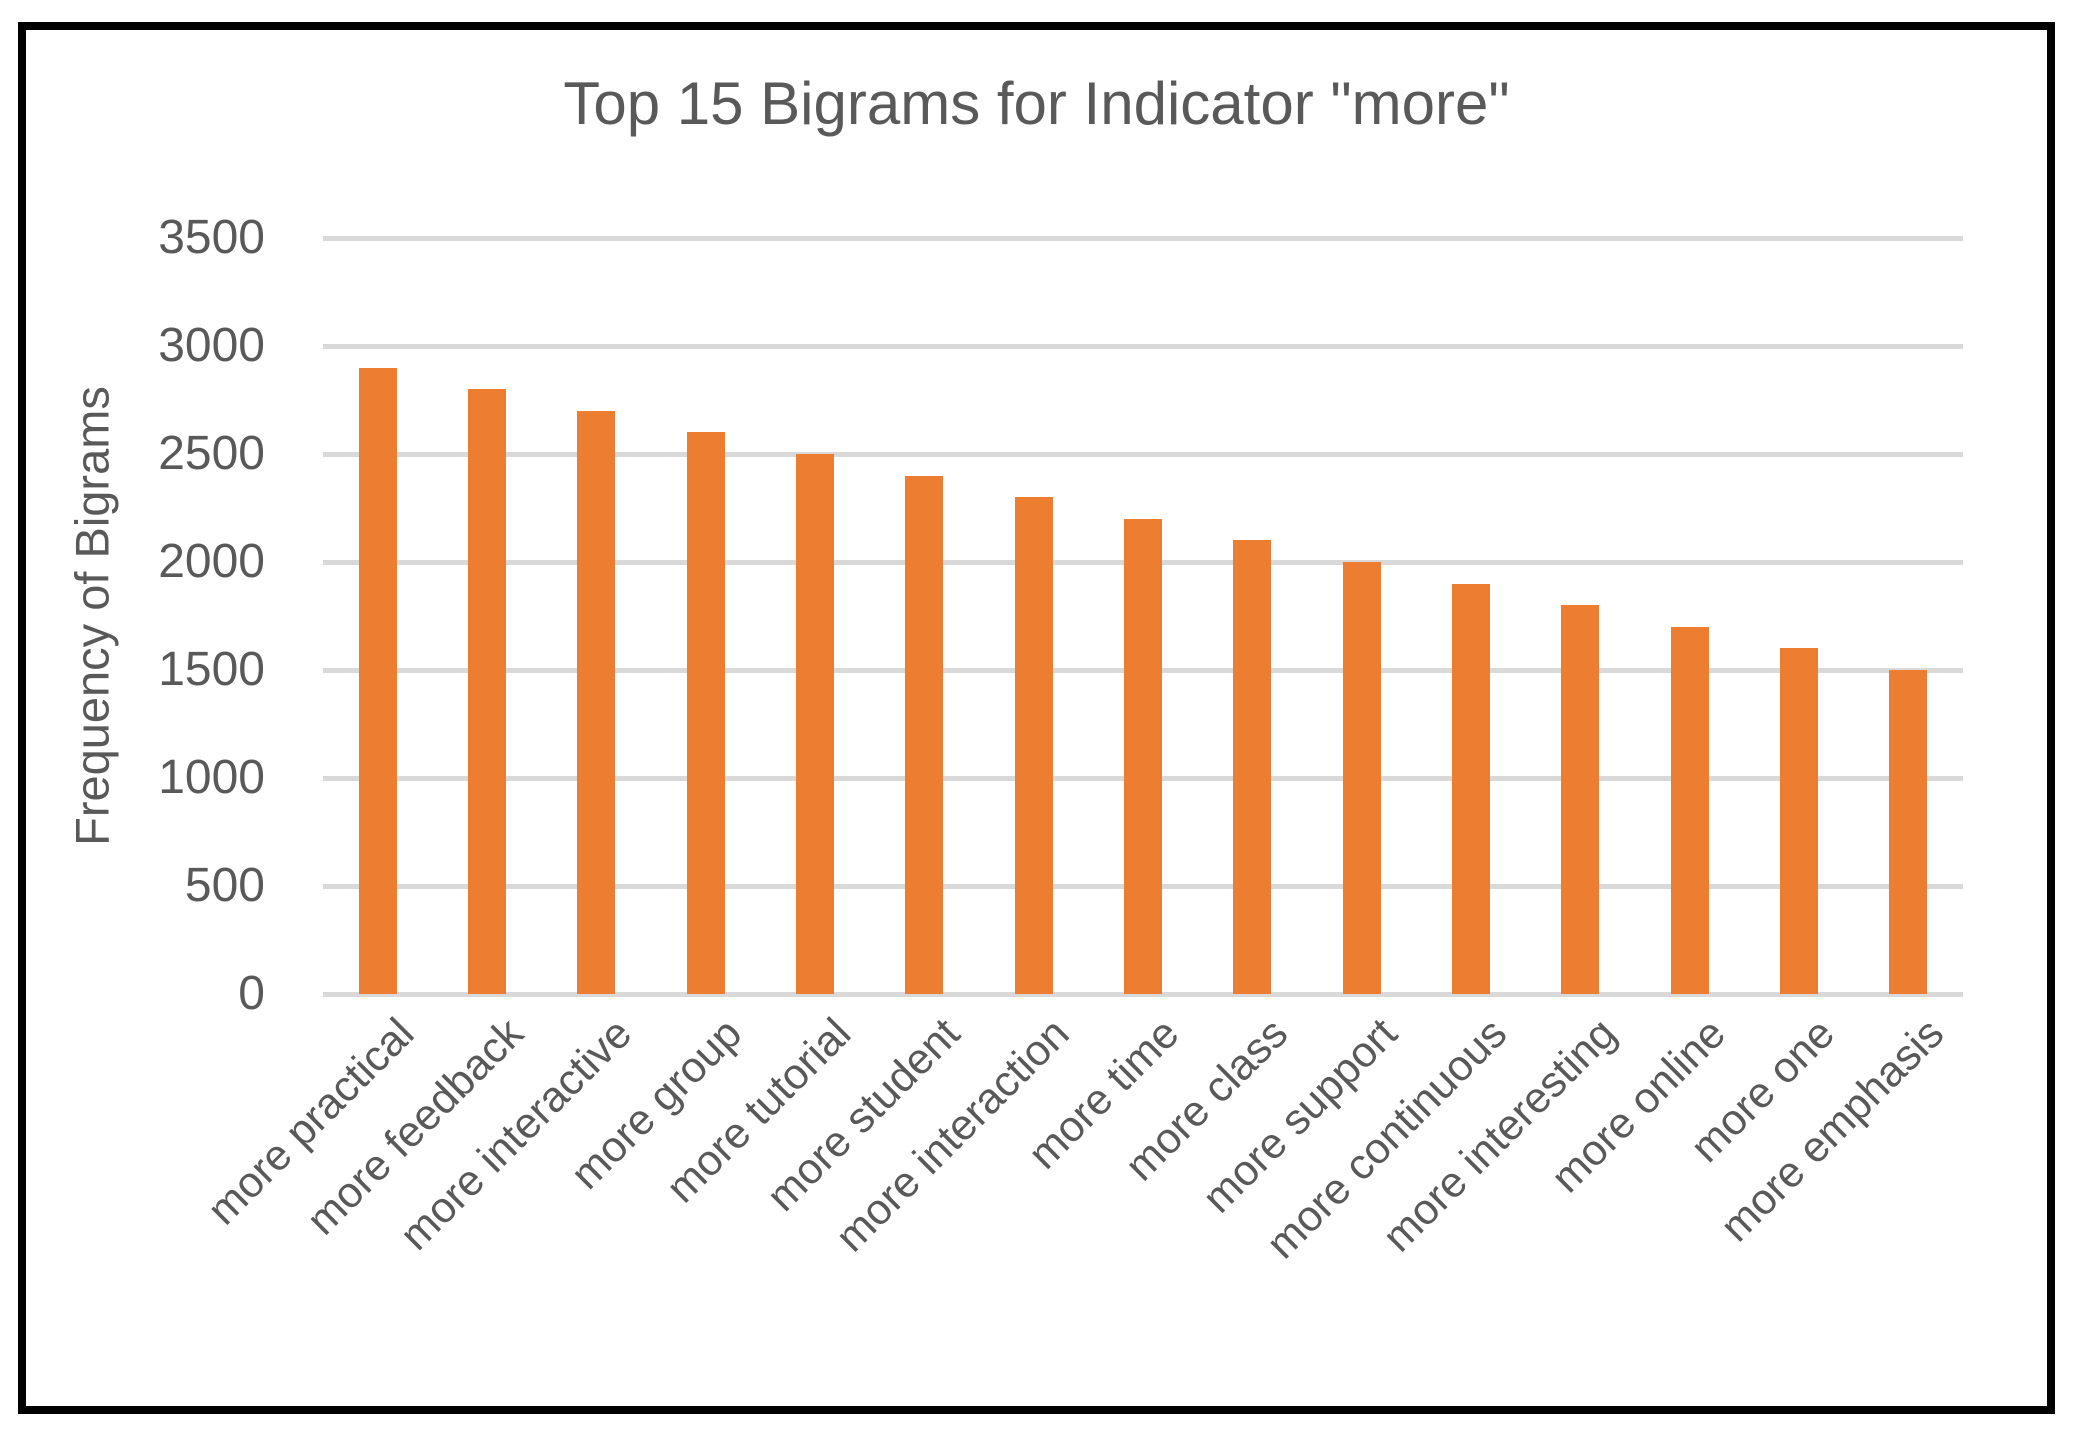  Describe the element at coordinates (211, 777) in the screenshot. I see `y-axis-tick-label: 1000` at that location.